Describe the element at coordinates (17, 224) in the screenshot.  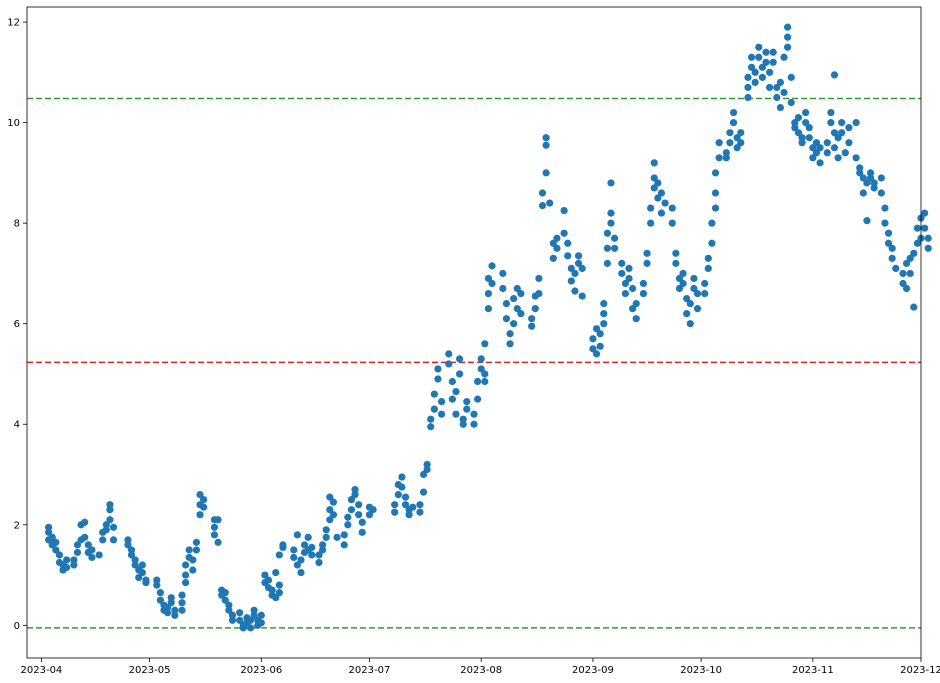
I see `y-tick-label: 8` at that location.